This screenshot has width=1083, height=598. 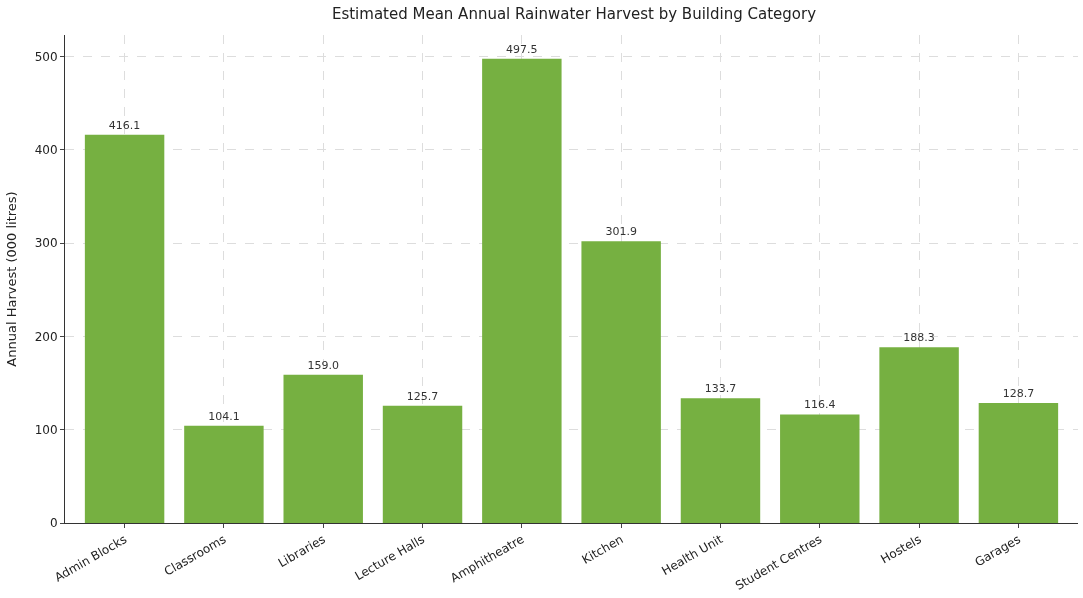 What do you see at coordinates (820, 405) in the screenshot?
I see `data-label: 116.4` at bounding box center [820, 405].